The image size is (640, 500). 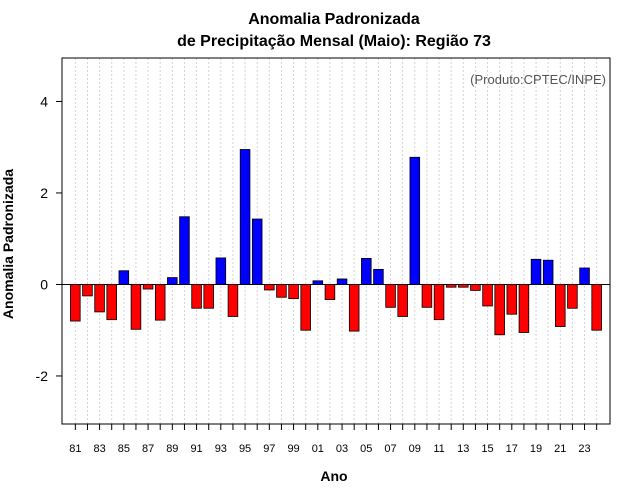 What do you see at coordinates (334, 19) in the screenshot?
I see `chart-title-line1: Anomalia Padronizada` at bounding box center [334, 19].